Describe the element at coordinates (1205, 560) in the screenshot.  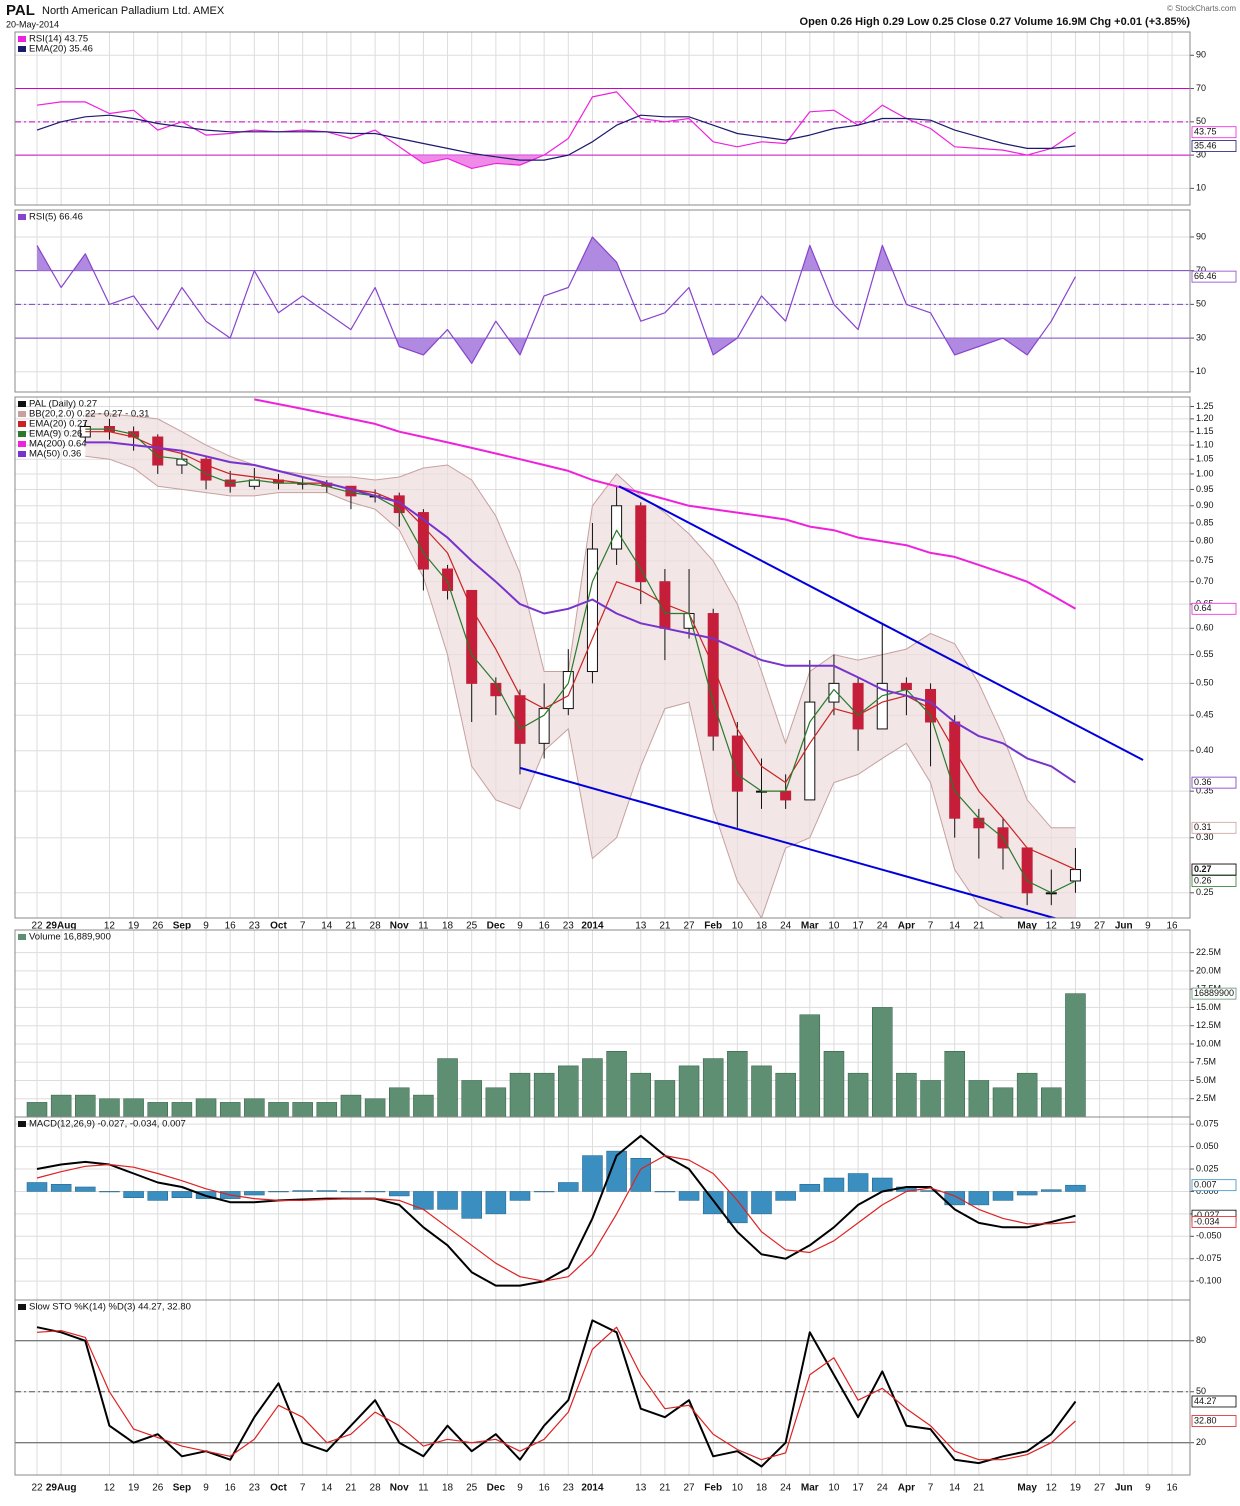
I see `y-tick-label: 0.75` at that location.